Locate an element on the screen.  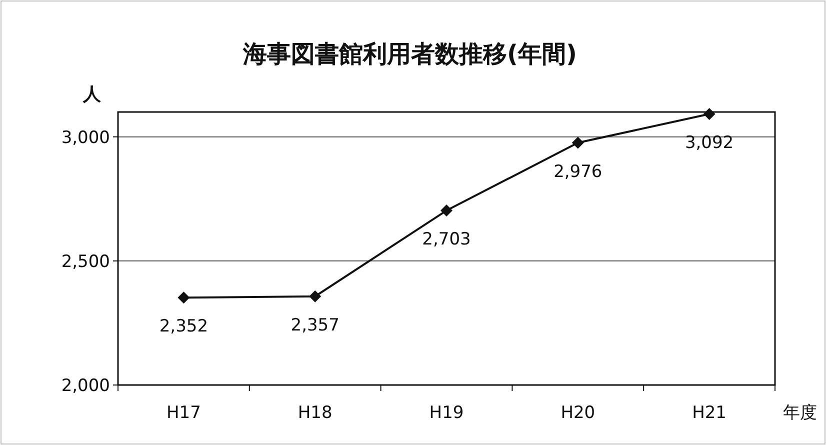
data-label: 2,703 is located at coordinates (446, 240).